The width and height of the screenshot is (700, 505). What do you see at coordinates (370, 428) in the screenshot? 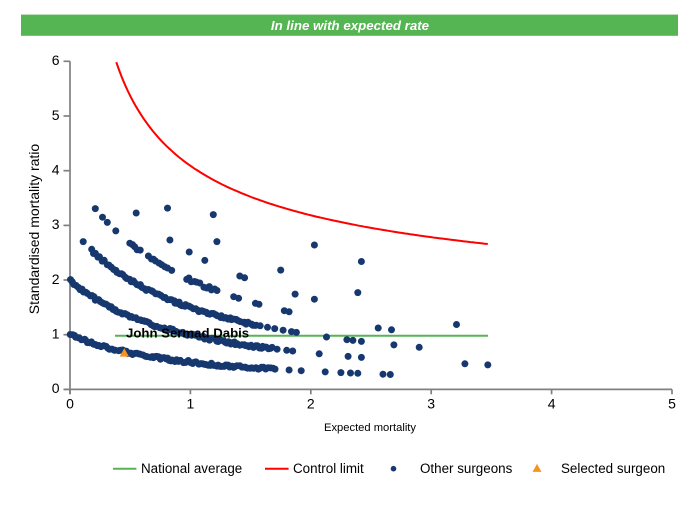
I see `svg-text: Expected mortality` at bounding box center [370, 428].